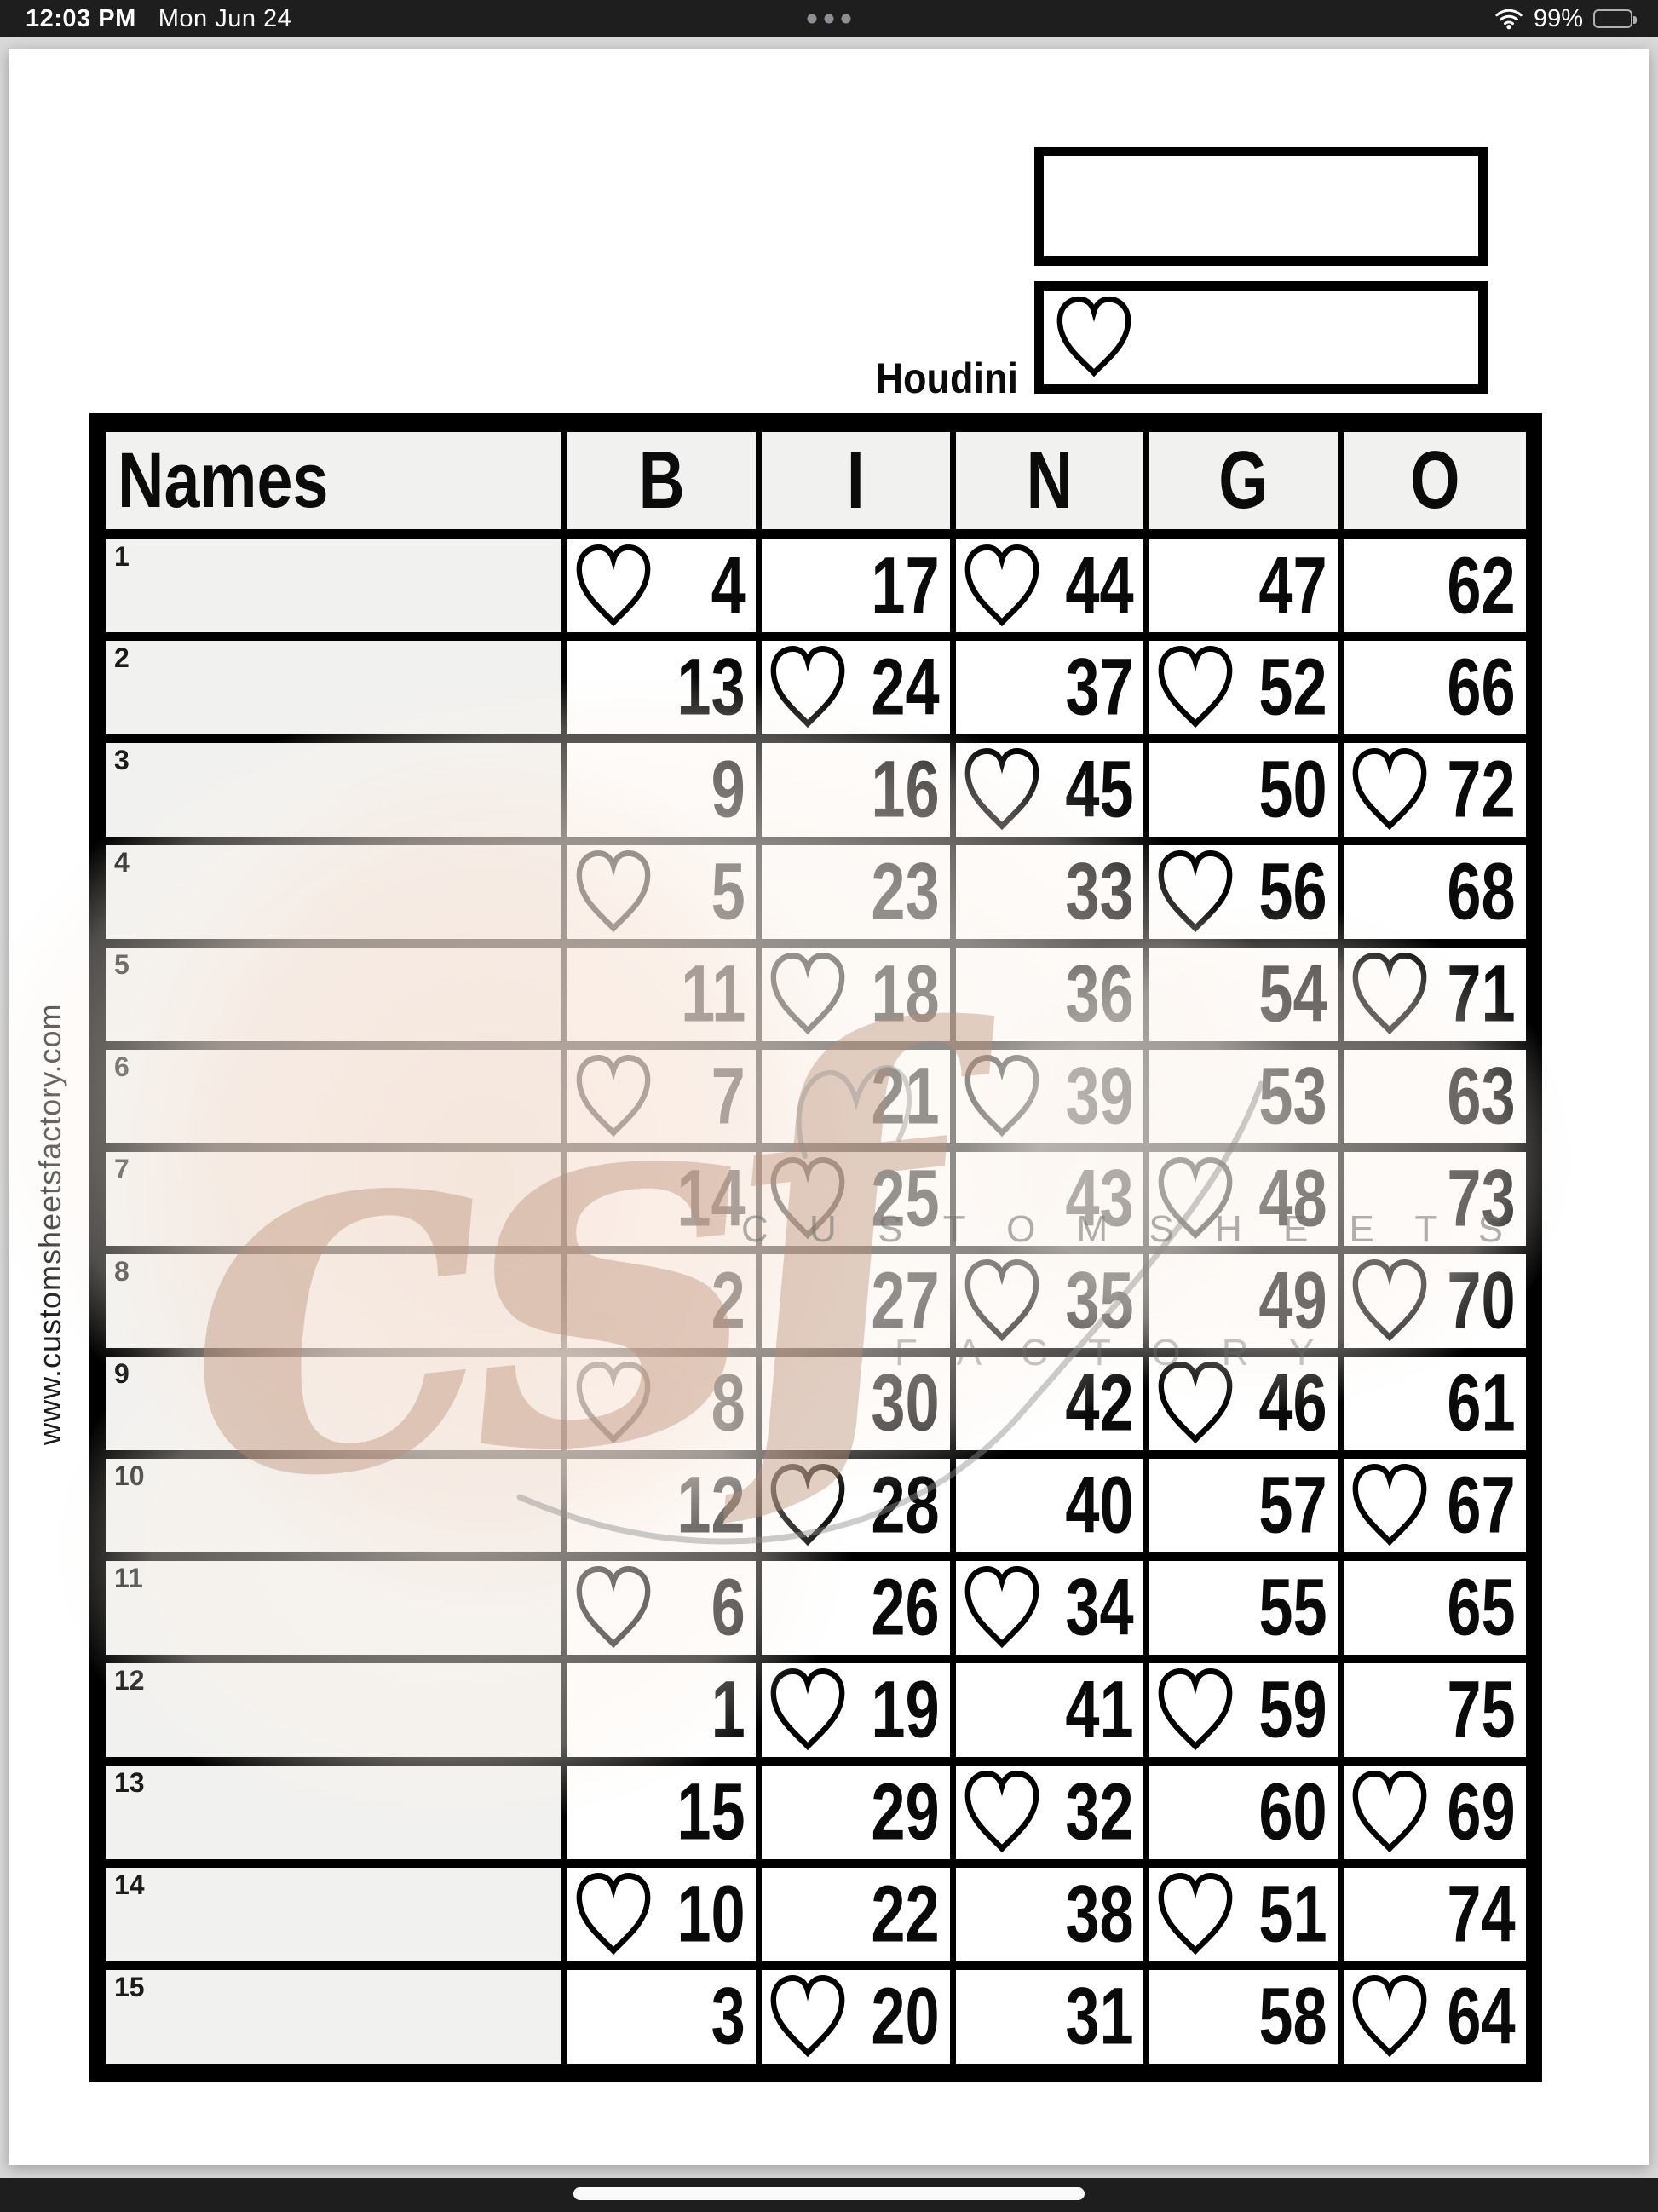 The height and width of the screenshot is (2212, 1658). I want to click on name-cell: 8, so click(333, 1301).